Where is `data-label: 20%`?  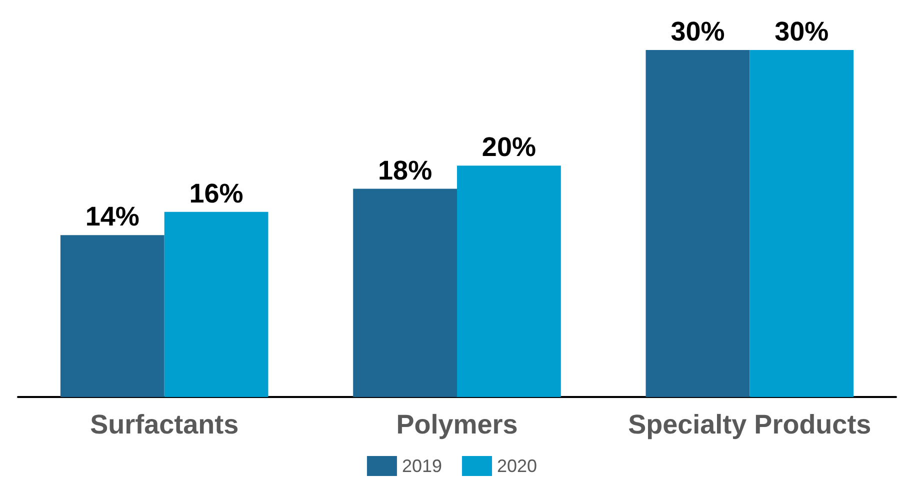 data-label: 20% is located at coordinates (509, 147).